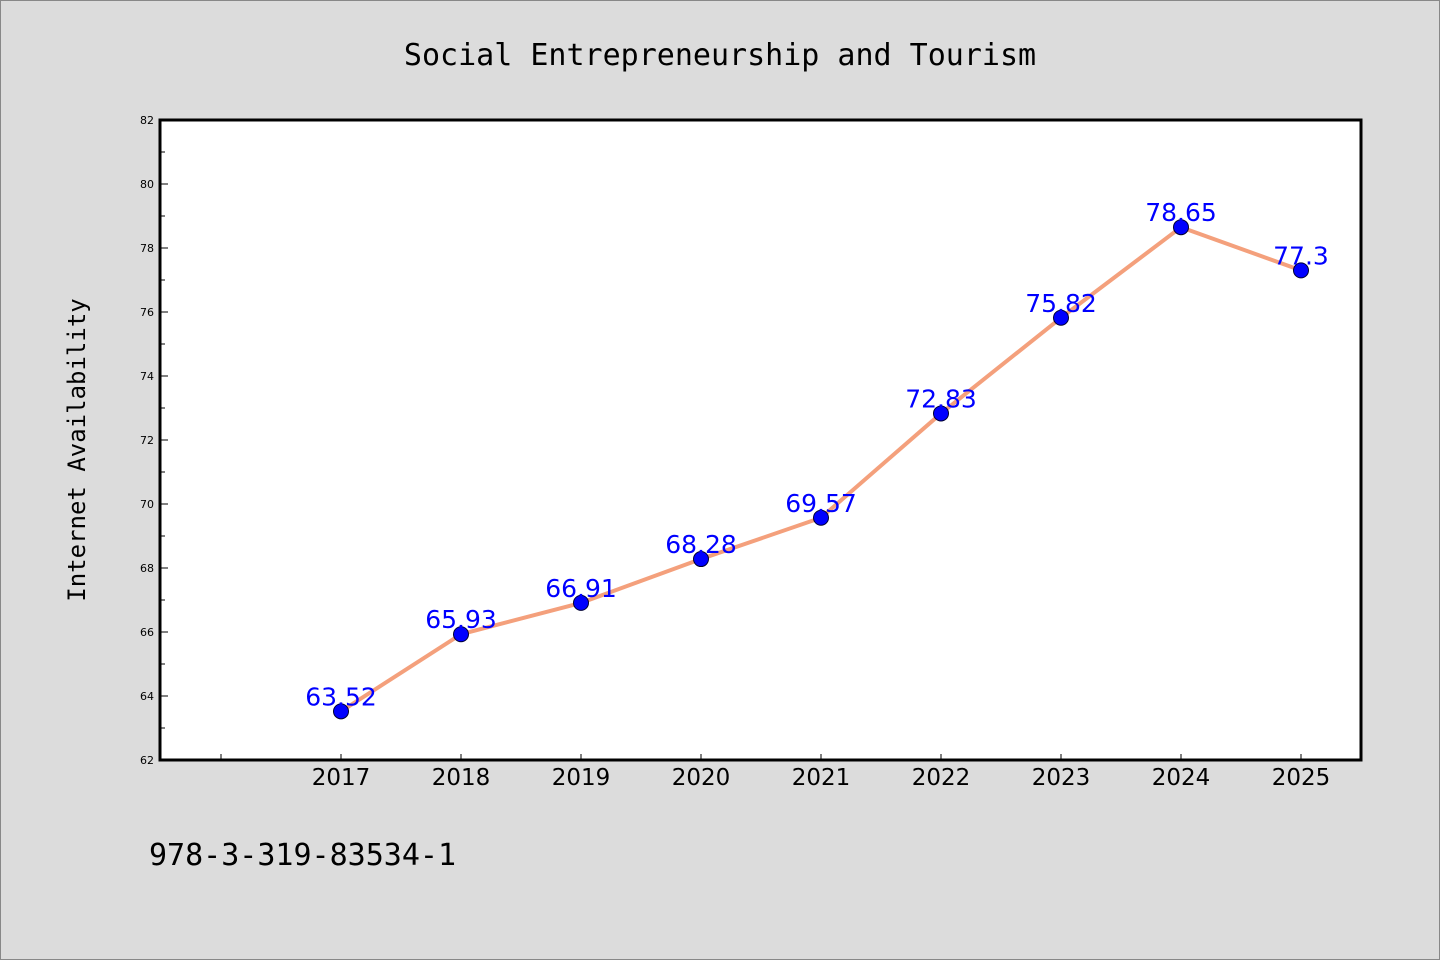 The height and width of the screenshot is (960, 1440). I want to click on x-tick-label: 2019, so click(581, 778).